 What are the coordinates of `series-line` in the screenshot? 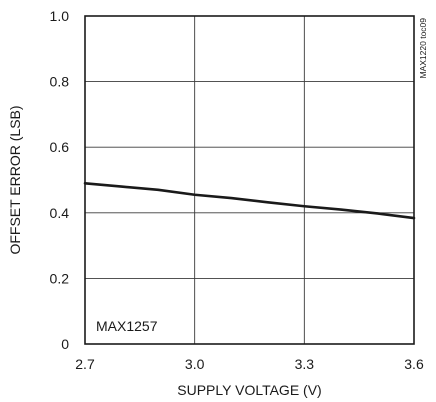 It's located at (249, 200).